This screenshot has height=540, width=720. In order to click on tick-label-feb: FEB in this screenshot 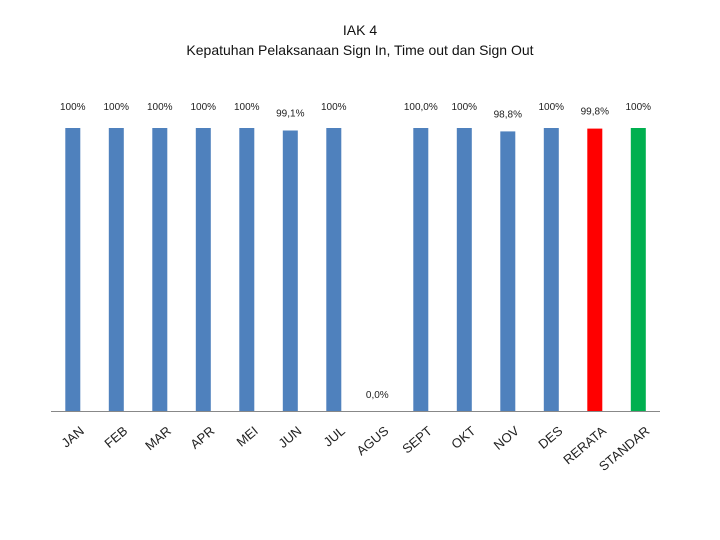, I will do `click(115, 437)`.